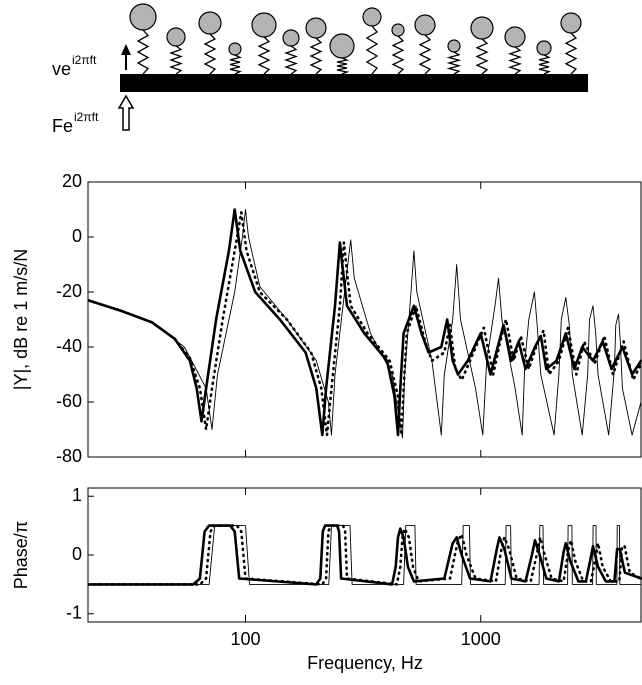  I want to click on y-tick-label: -1, so click(74, 613).